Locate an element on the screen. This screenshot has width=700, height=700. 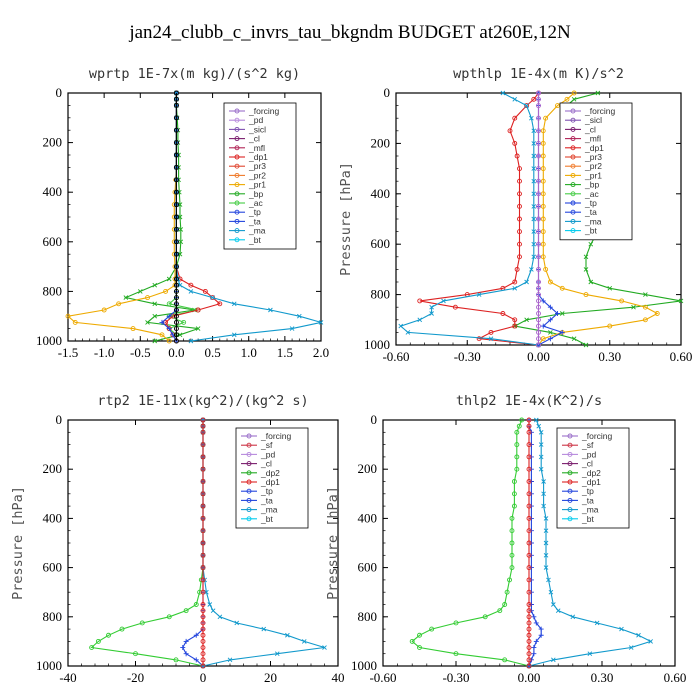
x-tick-label: 1.5 is located at coordinates (285, 352).